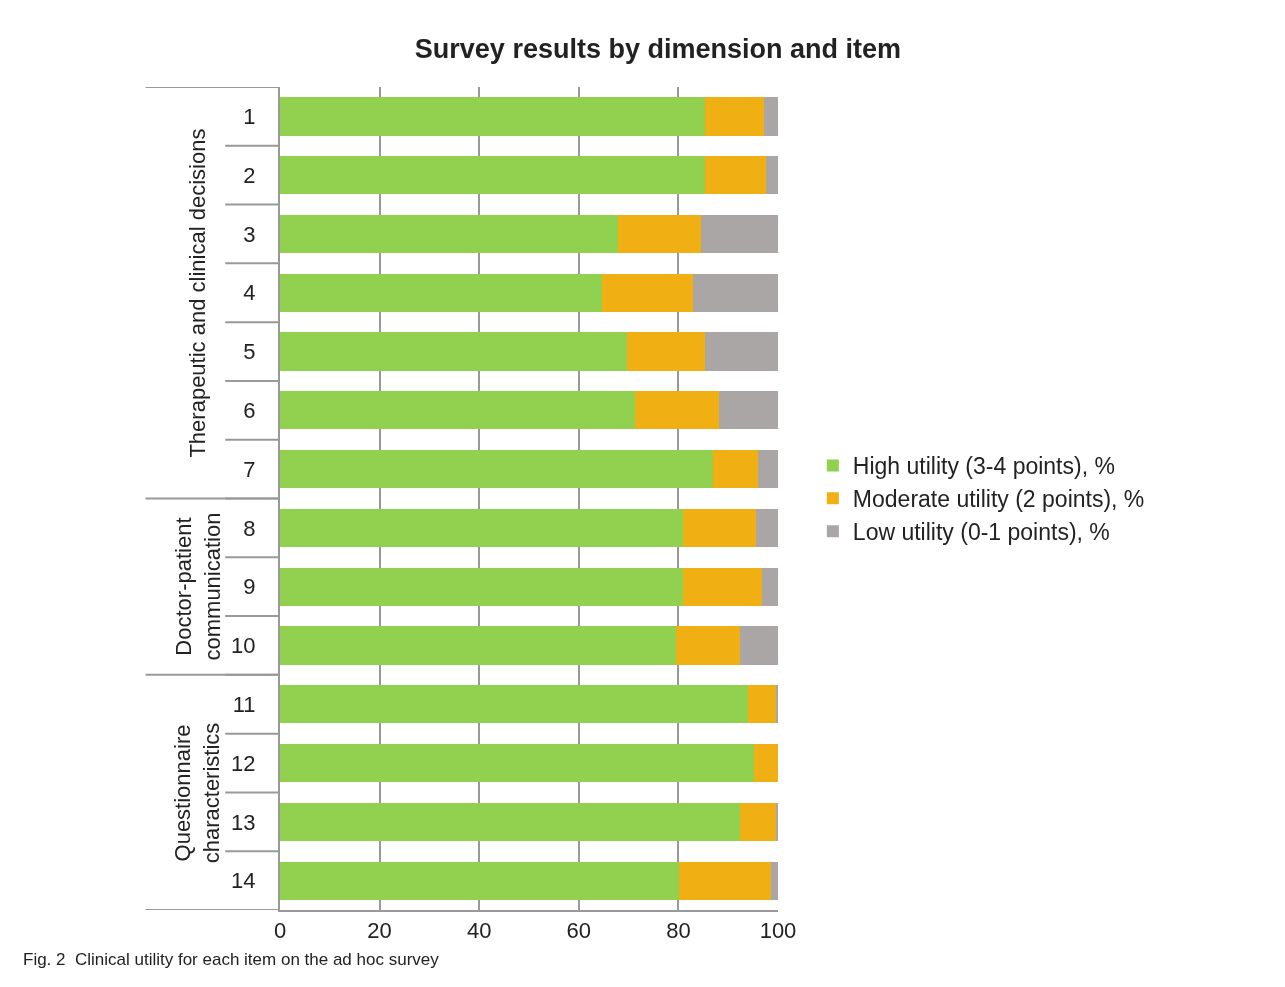 Image resolution: width=1285 pixels, height=987 pixels. I want to click on y-tick-label: 8, so click(249, 528).